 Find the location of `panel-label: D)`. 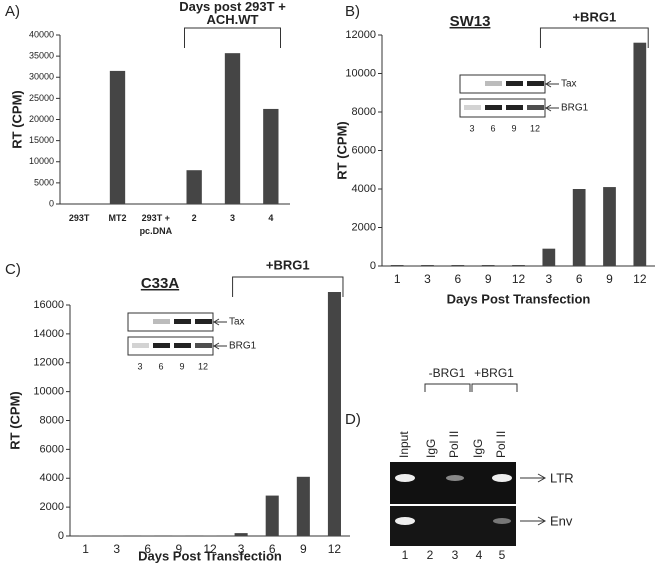

panel-label: D) is located at coordinates (353, 419).